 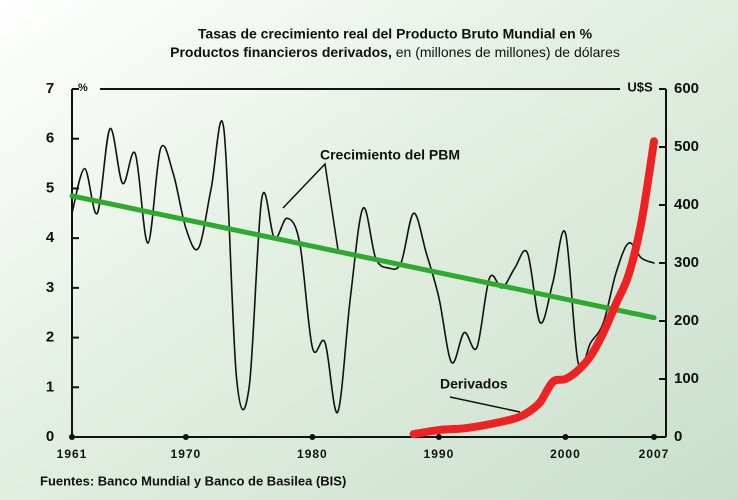 I want to click on y2-tick-label: 400, so click(x=686, y=204).